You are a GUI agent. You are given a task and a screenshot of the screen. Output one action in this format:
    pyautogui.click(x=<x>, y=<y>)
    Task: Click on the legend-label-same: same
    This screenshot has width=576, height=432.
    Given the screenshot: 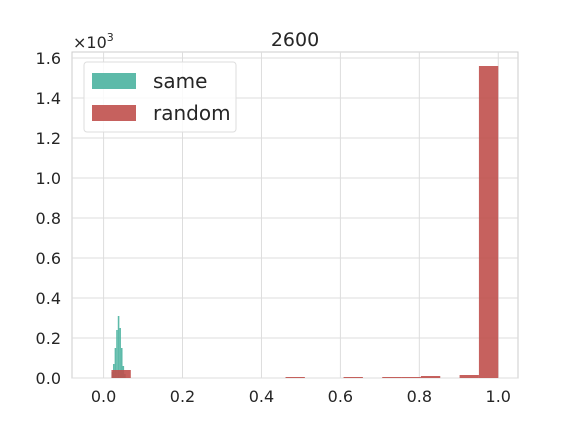 What is the action you would take?
    pyautogui.click(x=180, y=81)
    